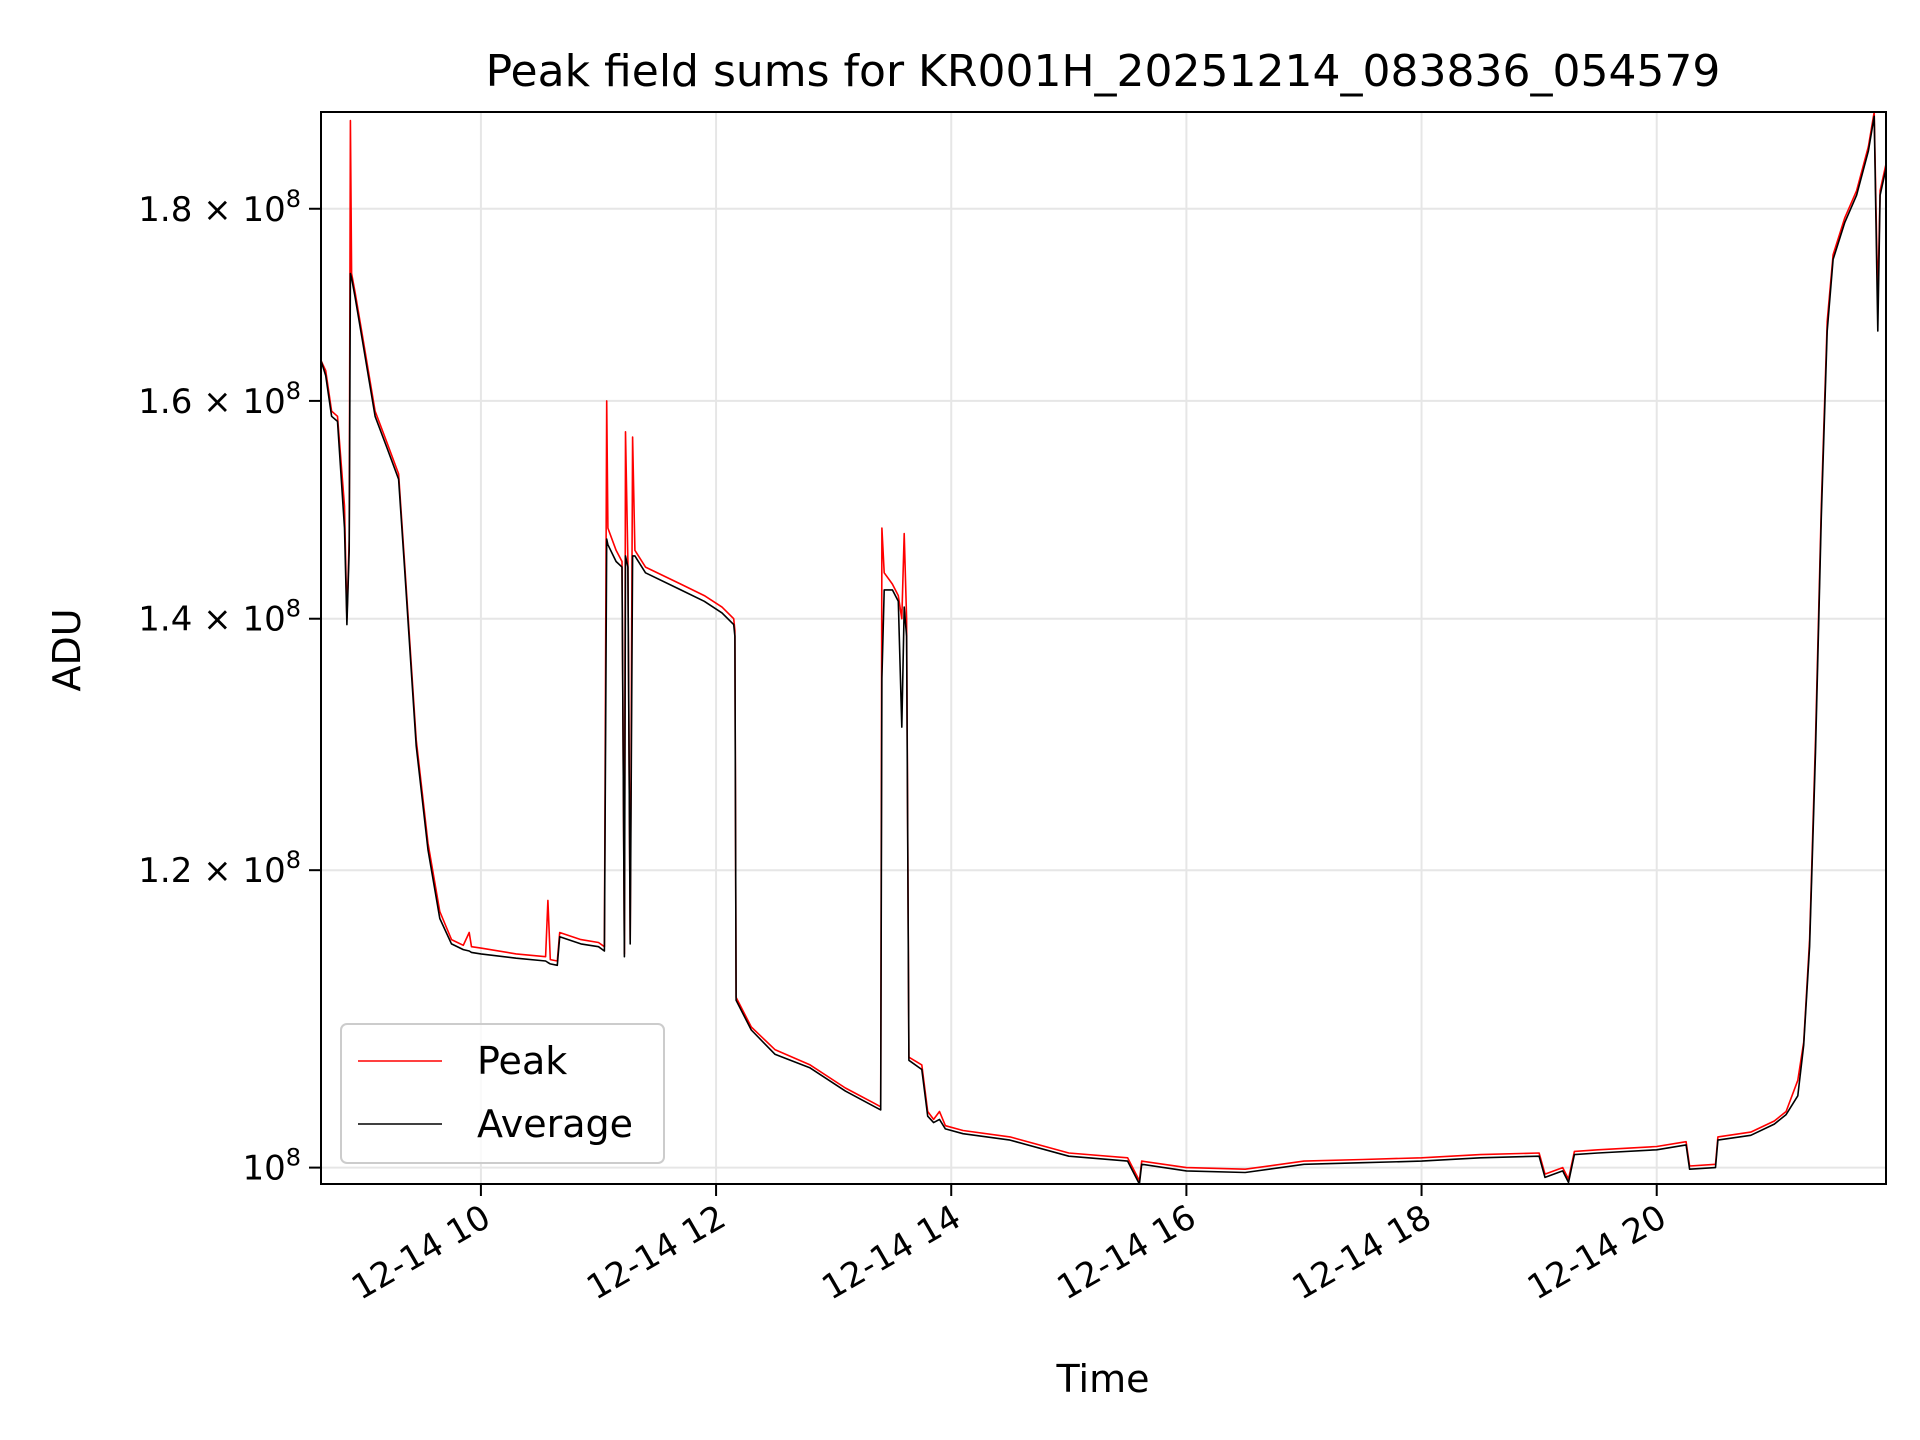 The height and width of the screenshot is (1440, 1920). Describe the element at coordinates (219, 399) in the screenshot. I see `y-tick-label: 1.6 × 108` at that location.